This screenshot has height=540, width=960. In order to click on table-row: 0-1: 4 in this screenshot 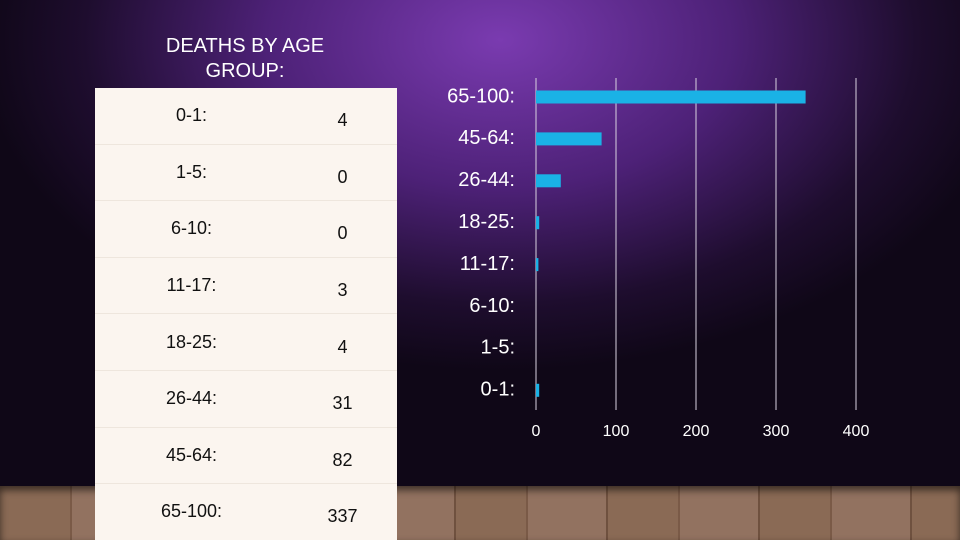, I will do `click(246, 116)`.